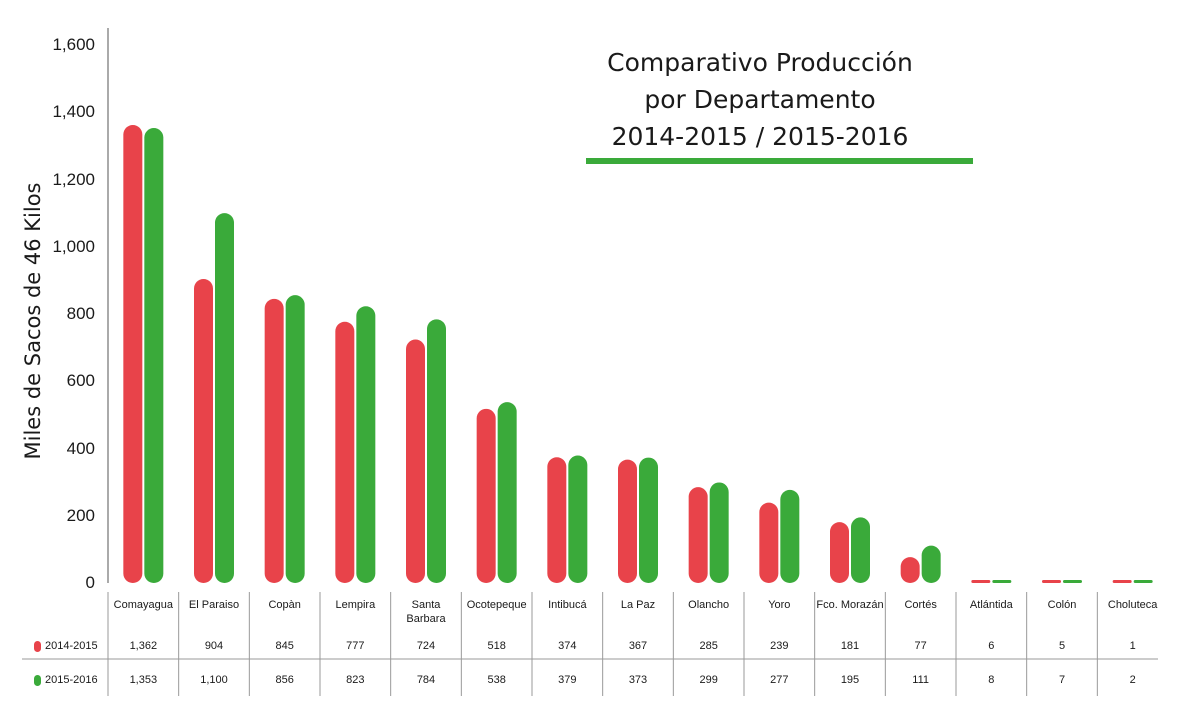 The image size is (1184, 711). I want to click on y-tick-label: 0, so click(90, 582).